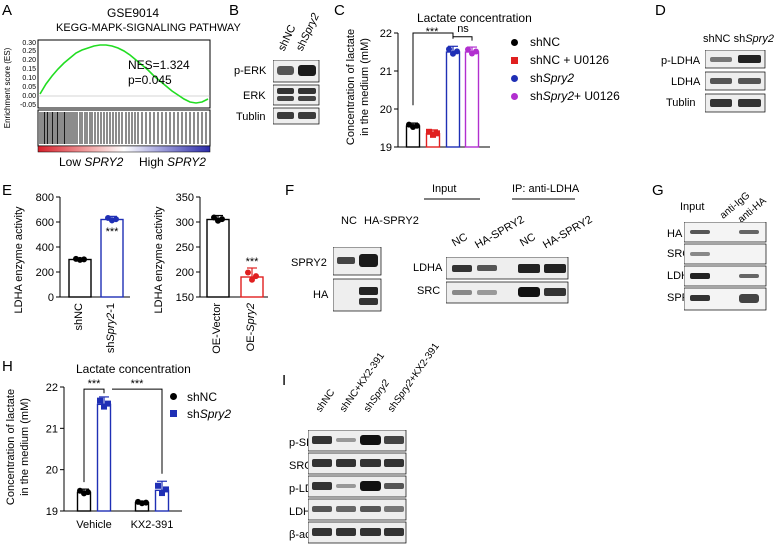 This screenshot has width=784, height=548. Describe the element at coordinates (7, 366) in the screenshot. I see `panel-label-h: H` at that location.